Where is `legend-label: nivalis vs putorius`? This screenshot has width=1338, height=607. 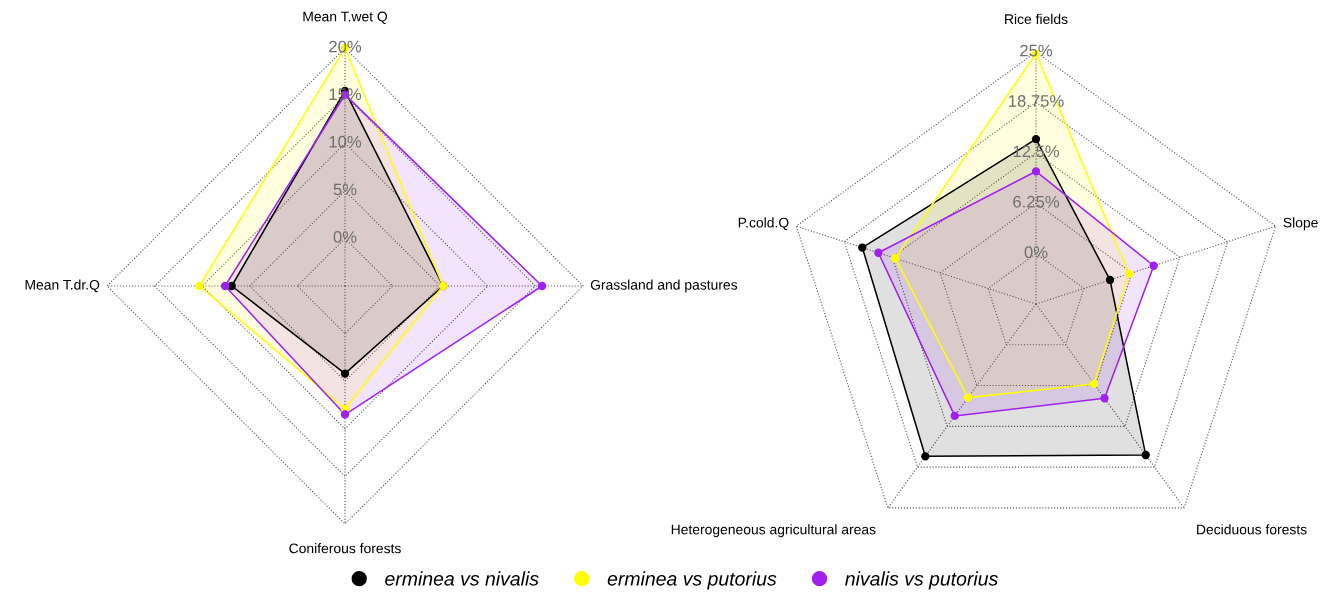 legend-label: nivalis vs putorius is located at coordinates (921, 580).